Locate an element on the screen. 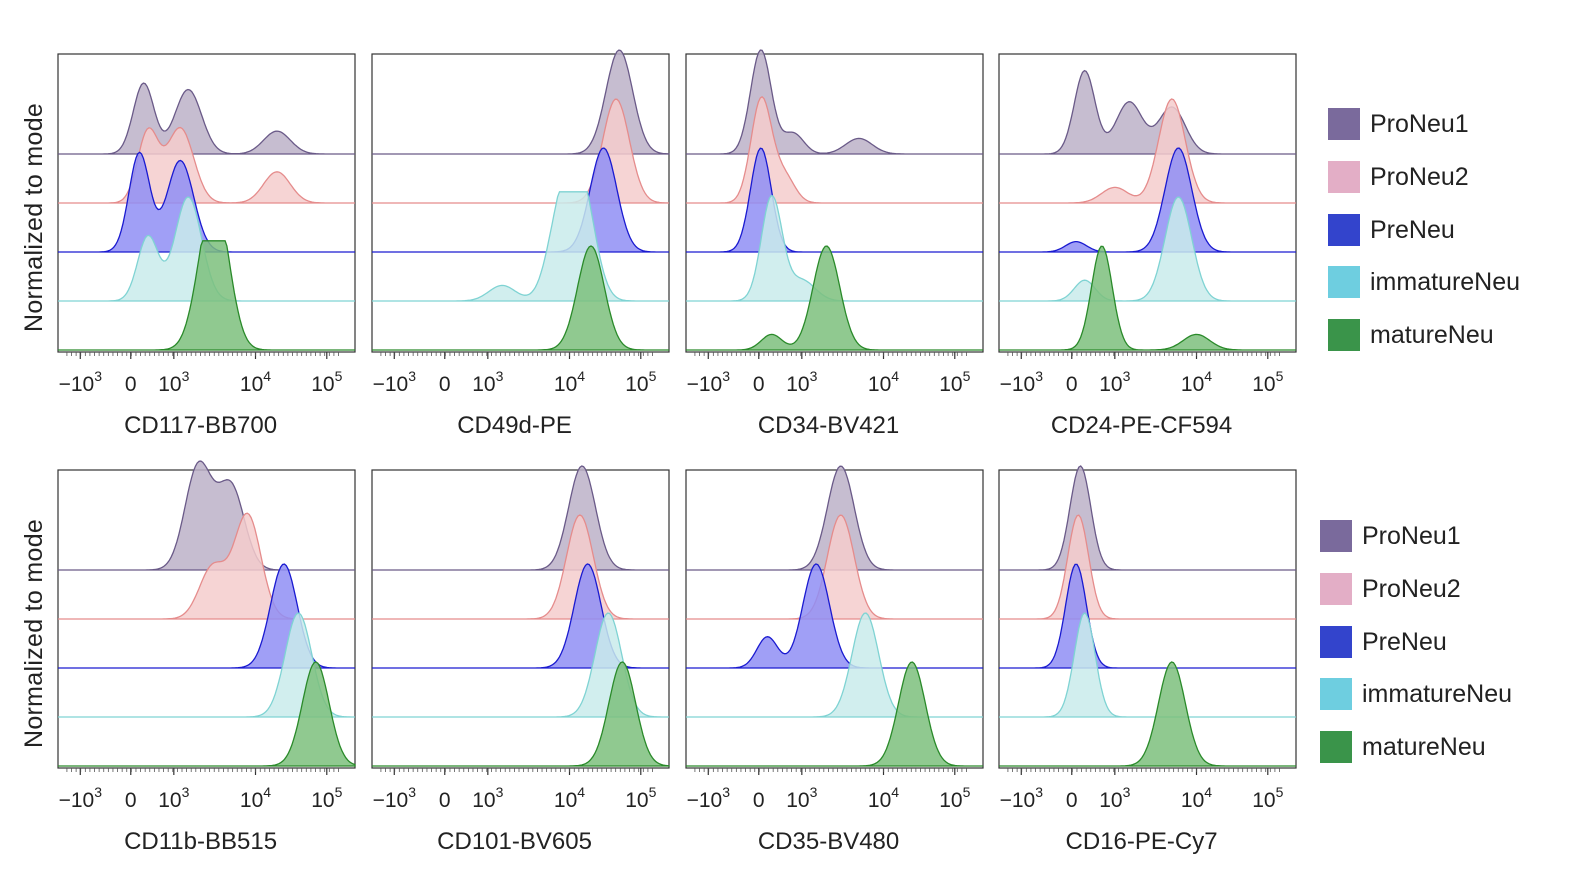 This screenshot has height=882, width=1591. x-axis-label: CD34-BV421 is located at coordinates (828, 425).